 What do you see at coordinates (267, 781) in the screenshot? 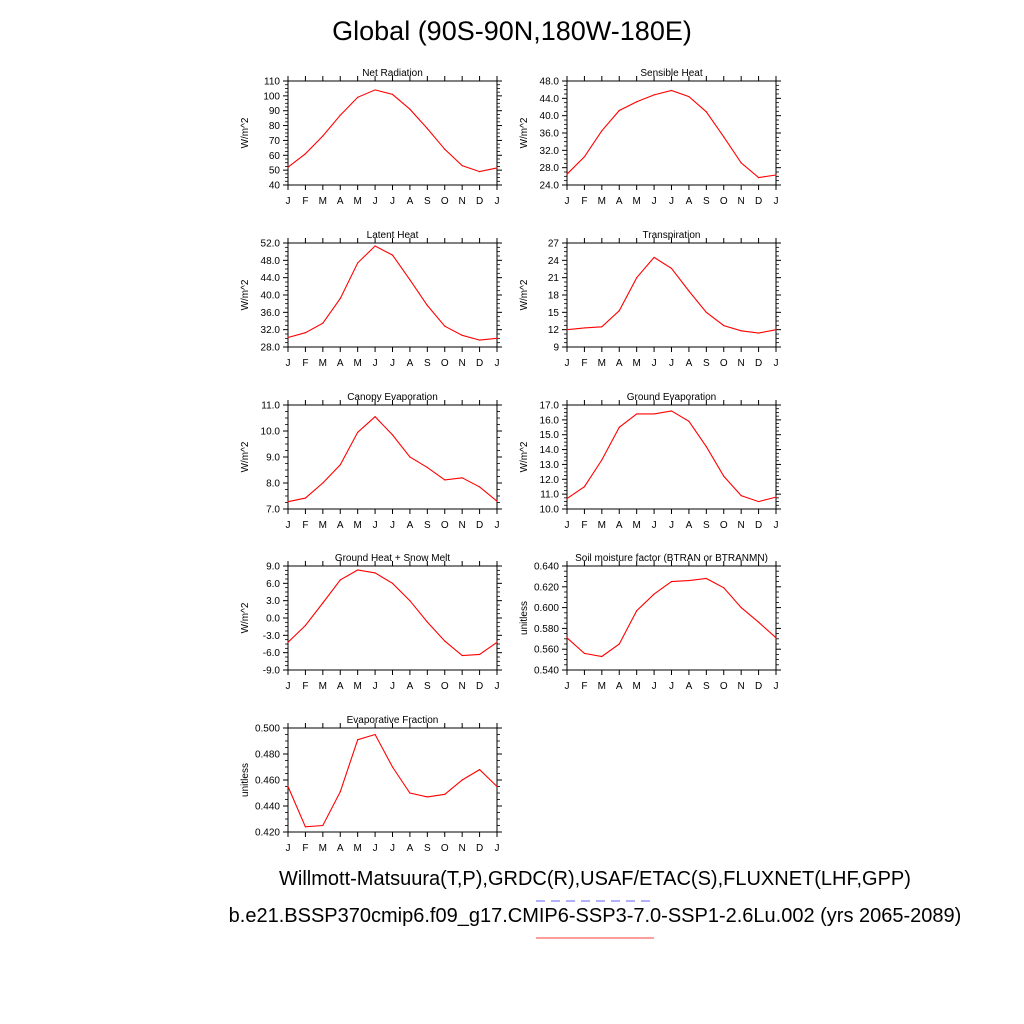
I see `y-tick-label: 0.460` at bounding box center [267, 781].